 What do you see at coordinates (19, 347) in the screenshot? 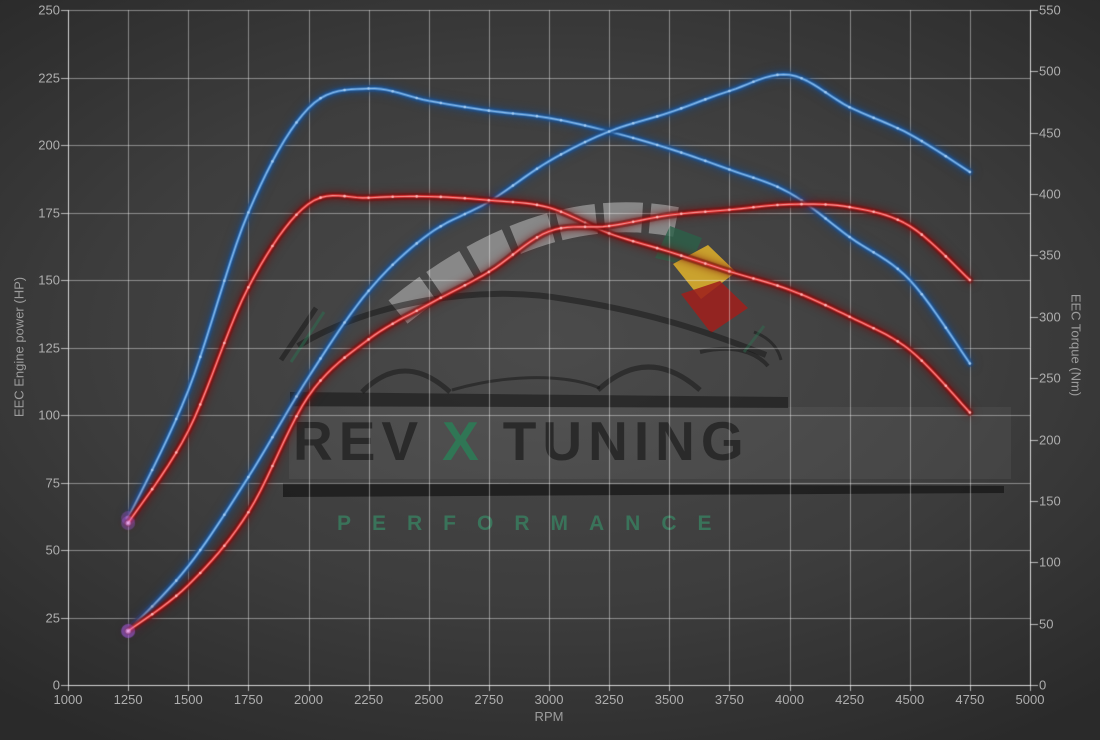
I see `left-axis-title: EEC Engine power (HP)` at bounding box center [19, 347].